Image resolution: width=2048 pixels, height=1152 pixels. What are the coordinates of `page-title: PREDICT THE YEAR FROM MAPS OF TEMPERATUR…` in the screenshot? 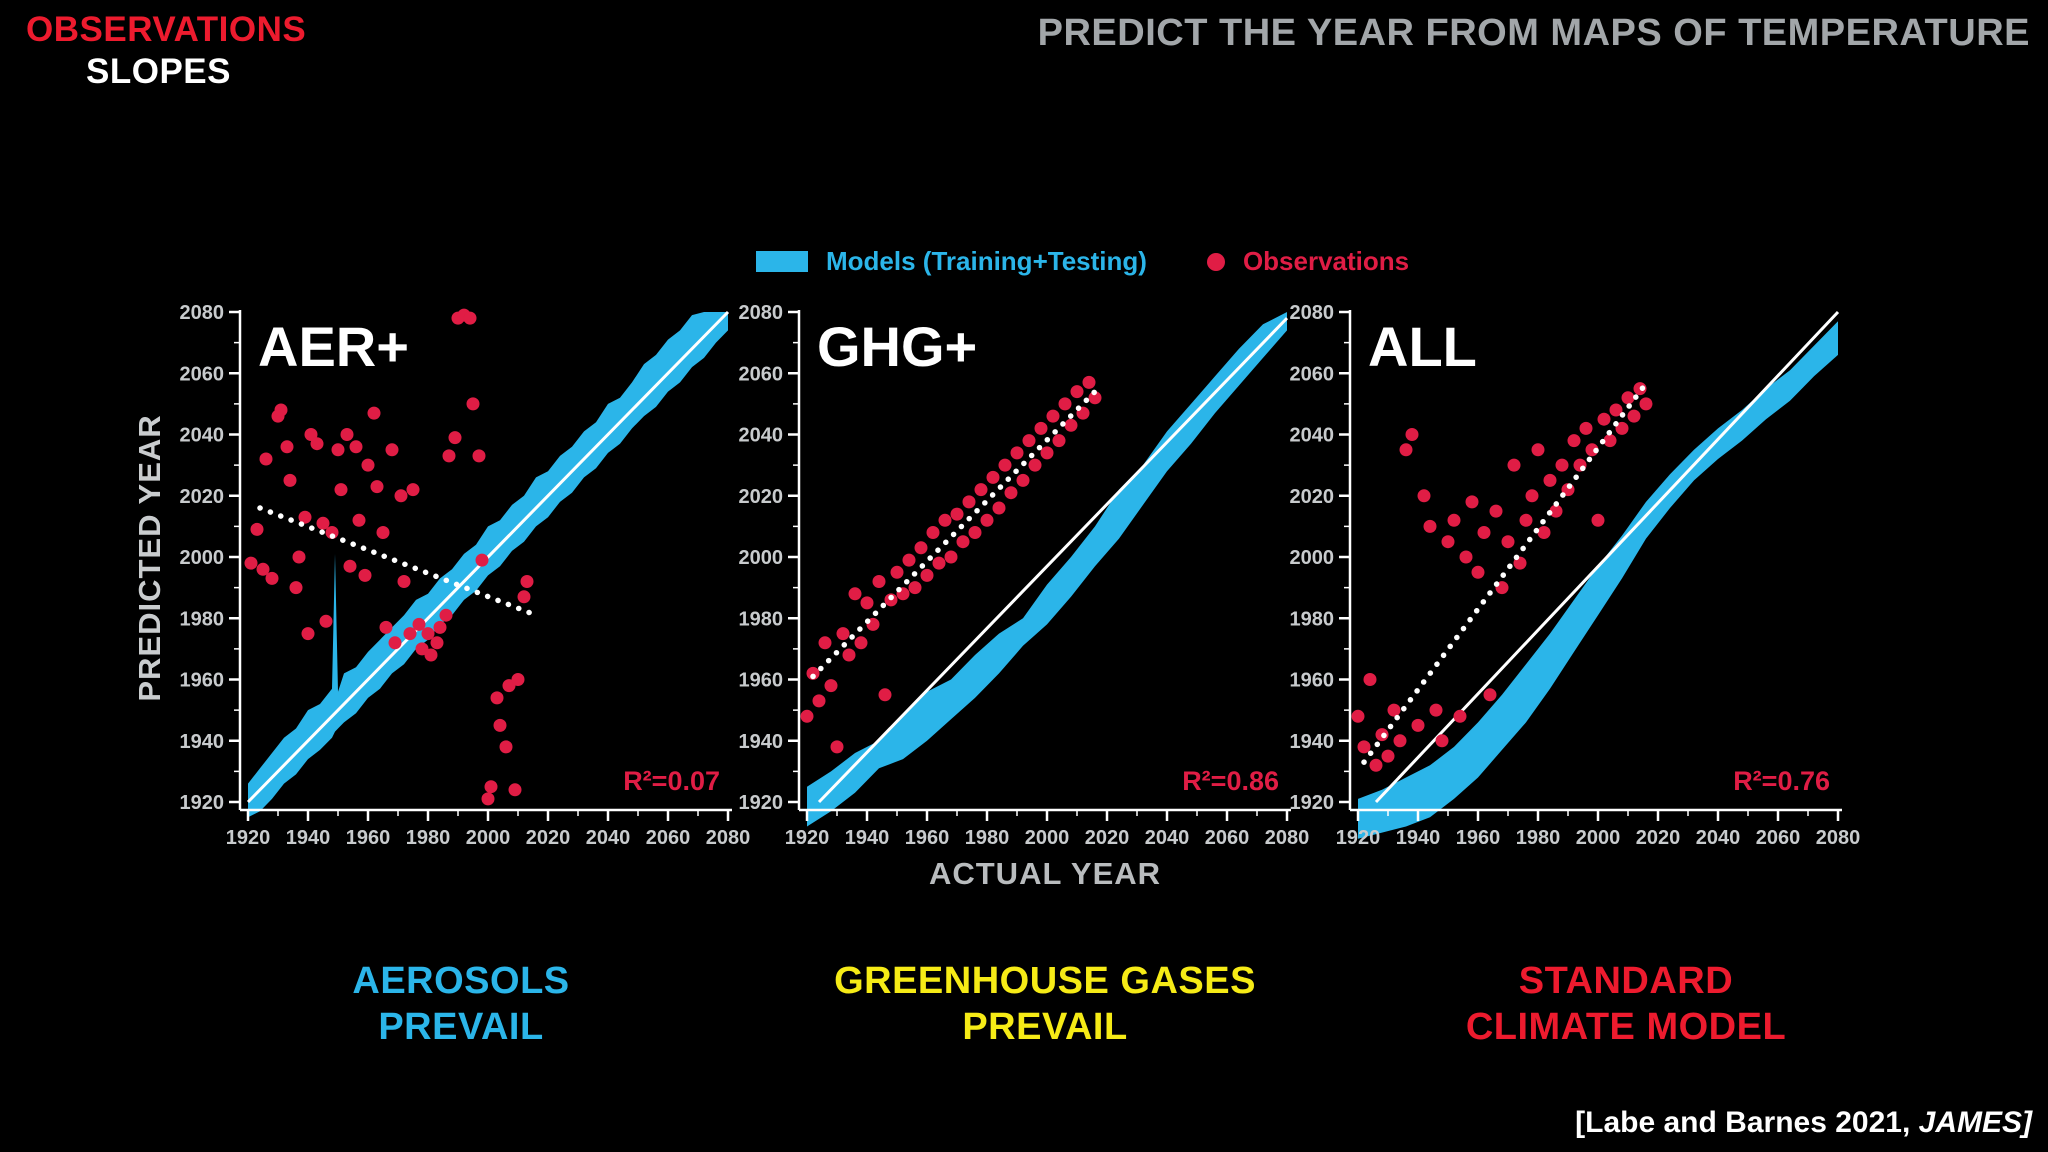 It's located at (1533, 33).